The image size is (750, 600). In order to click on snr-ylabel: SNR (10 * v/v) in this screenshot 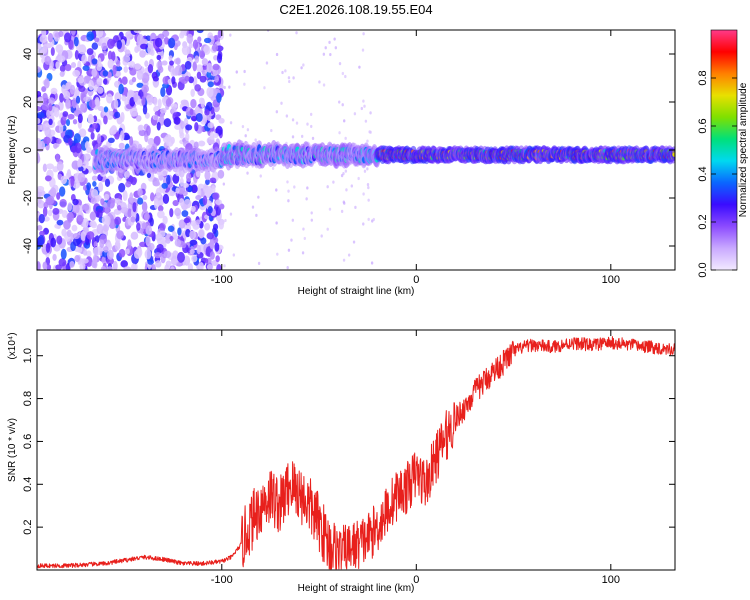, I will do `click(12, 450)`.